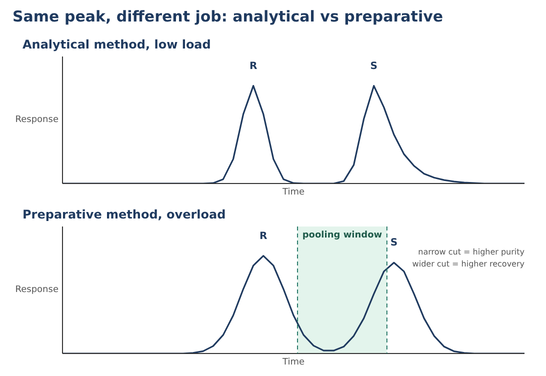  I want to click on chart-subtitle: Analytical method, low load, so click(116, 45).